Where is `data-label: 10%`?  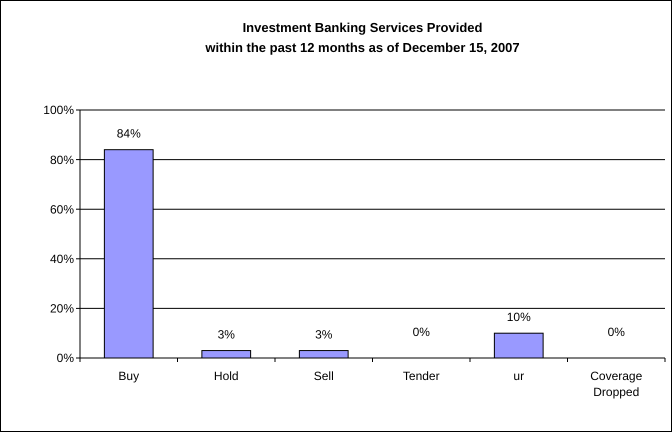 data-label: 10% is located at coordinates (519, 317).